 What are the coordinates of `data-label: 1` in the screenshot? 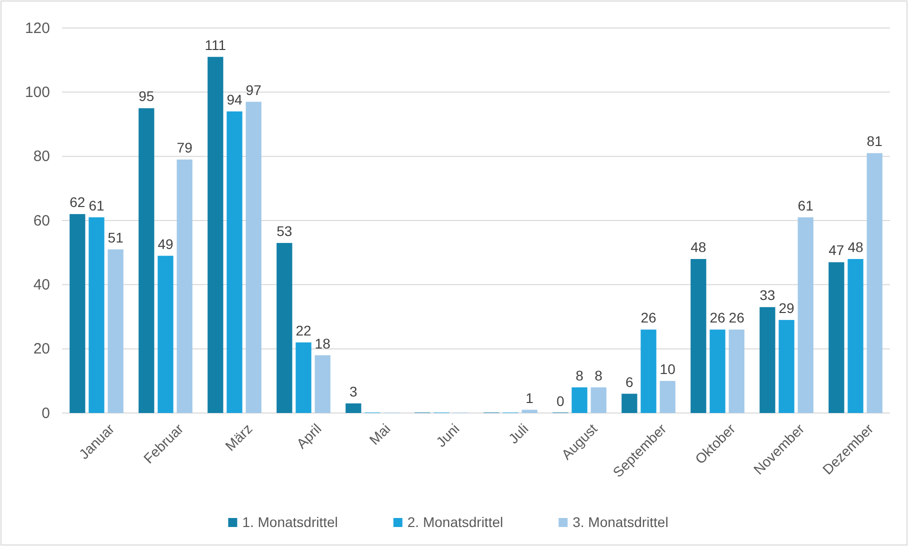 It's located at (530, 398).